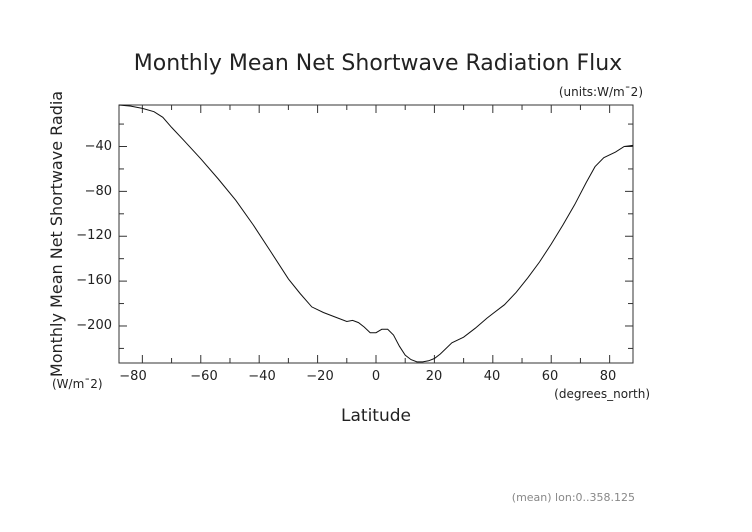 This screenshot has width=752, height=532. What do you see at coordinates (602, 394) in the screenshot?
I see `x-axis-units: (degrees_north)` at bounding box center [602, 394].